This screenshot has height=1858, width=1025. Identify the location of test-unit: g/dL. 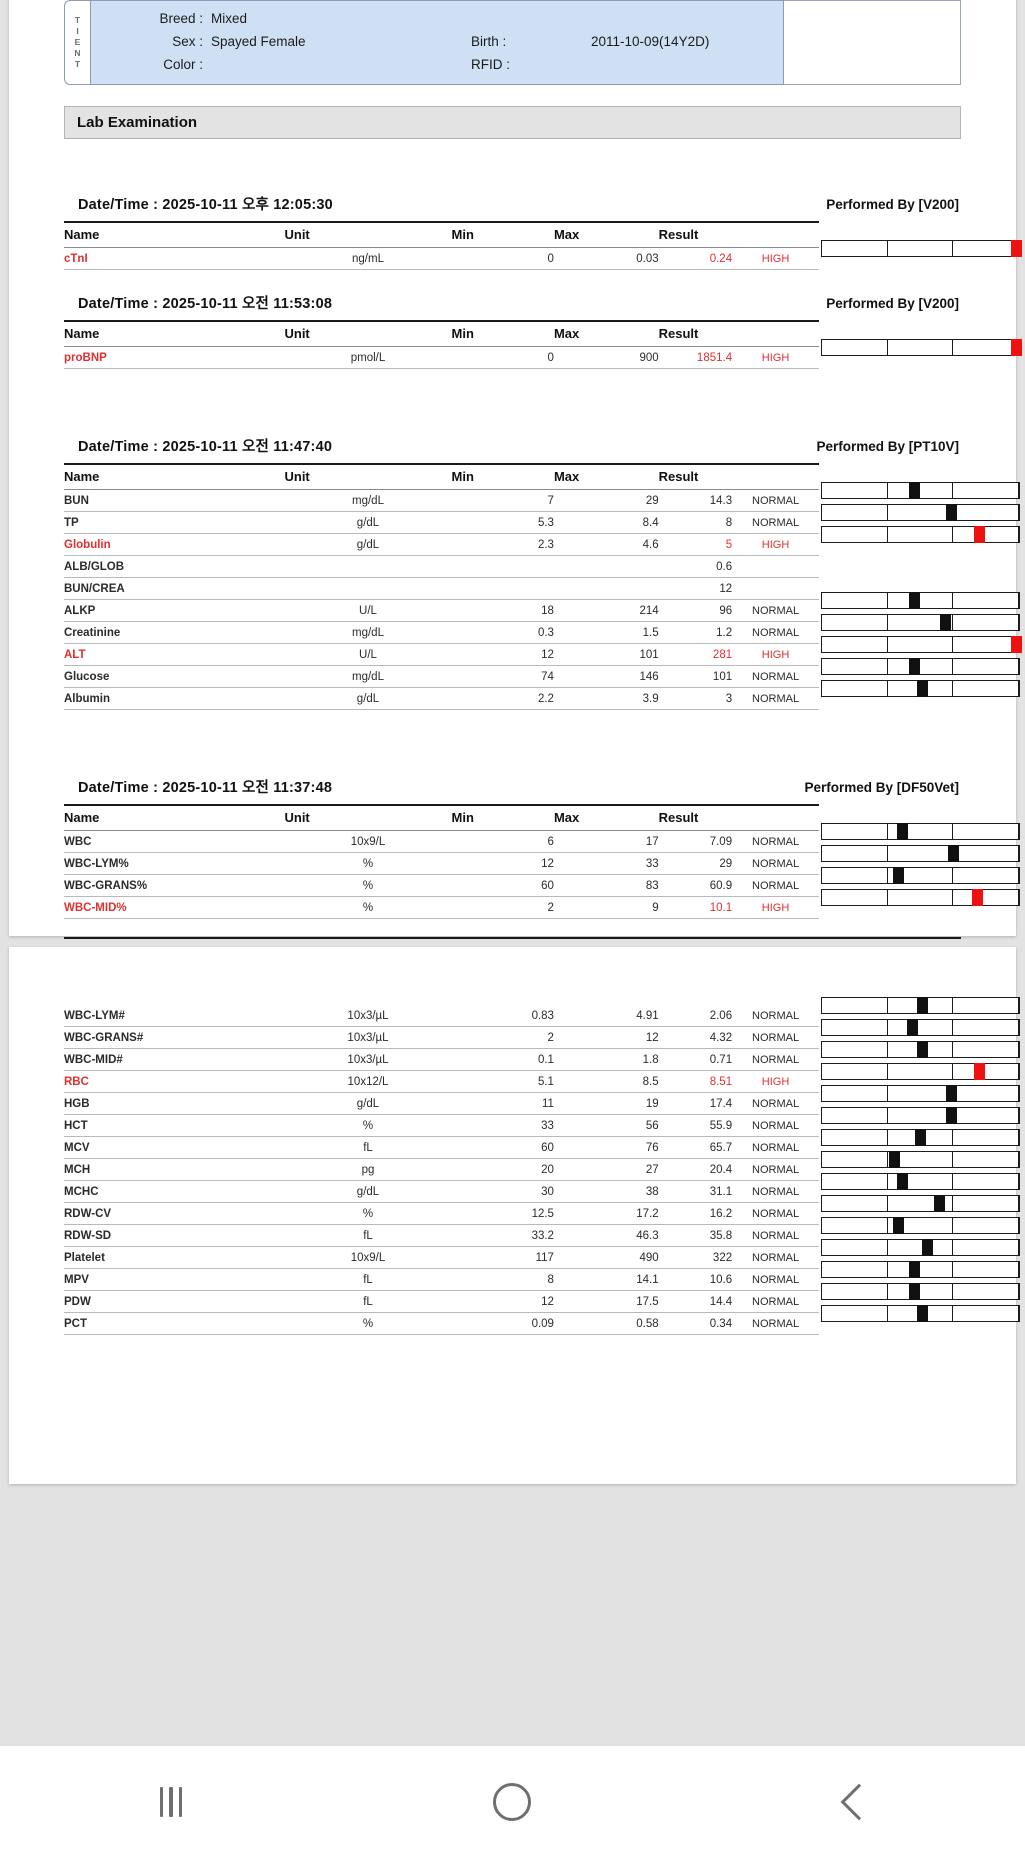
(368, 1191).